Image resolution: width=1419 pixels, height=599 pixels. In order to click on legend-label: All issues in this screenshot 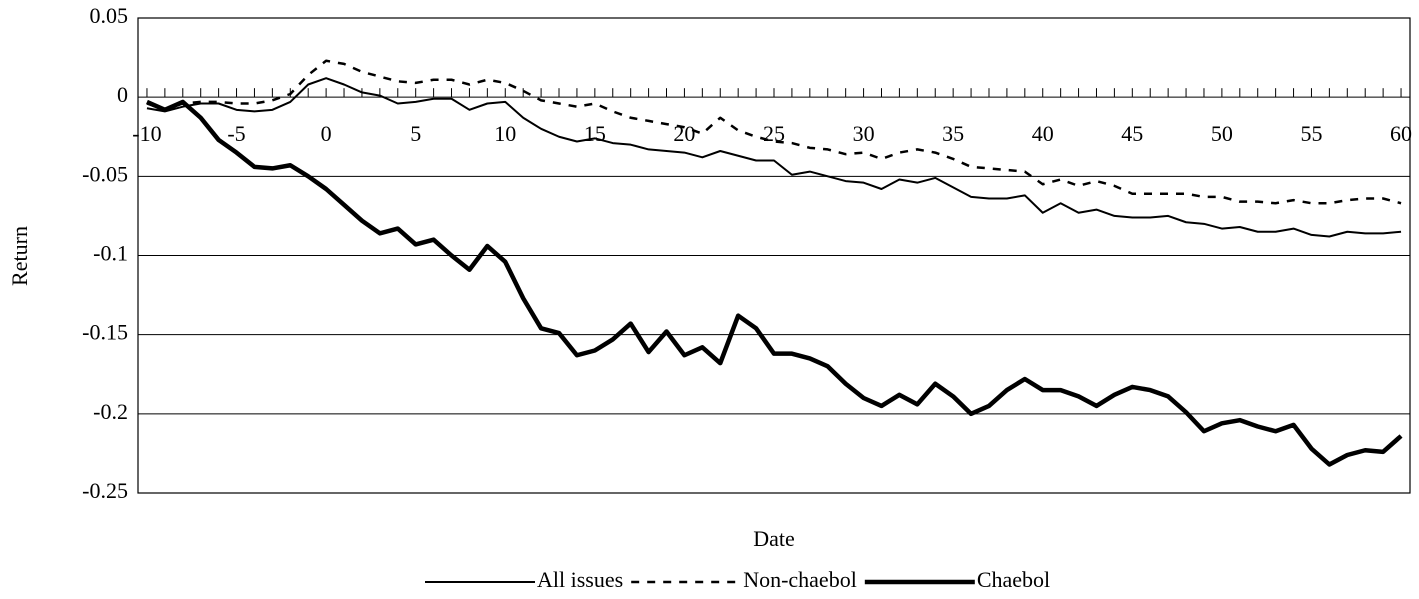, I will do `click(580, 579)`.